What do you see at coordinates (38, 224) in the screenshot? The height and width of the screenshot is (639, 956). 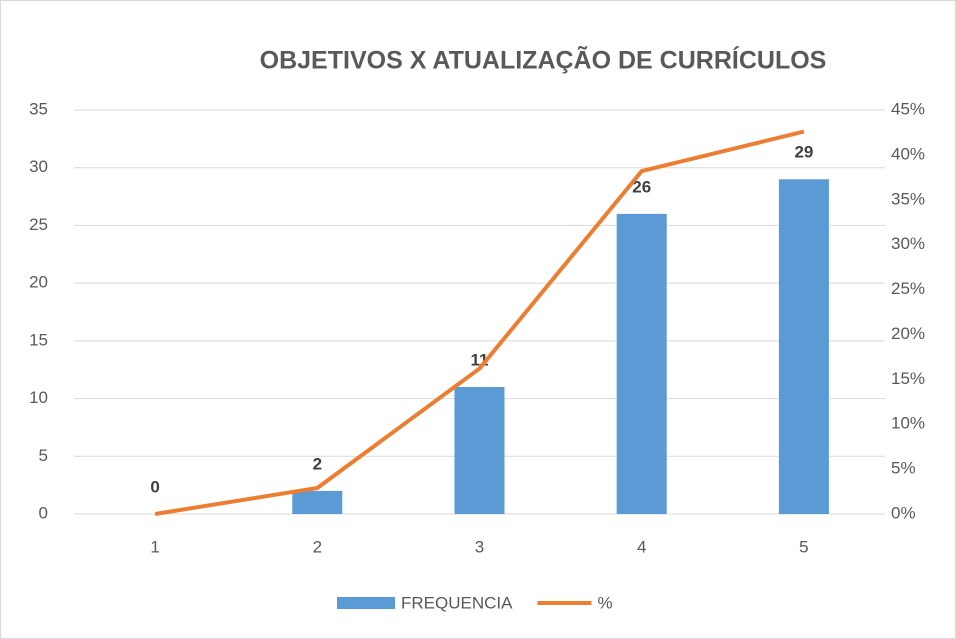 I see `y-tick-label: 25` at bounding box center [38, 224].